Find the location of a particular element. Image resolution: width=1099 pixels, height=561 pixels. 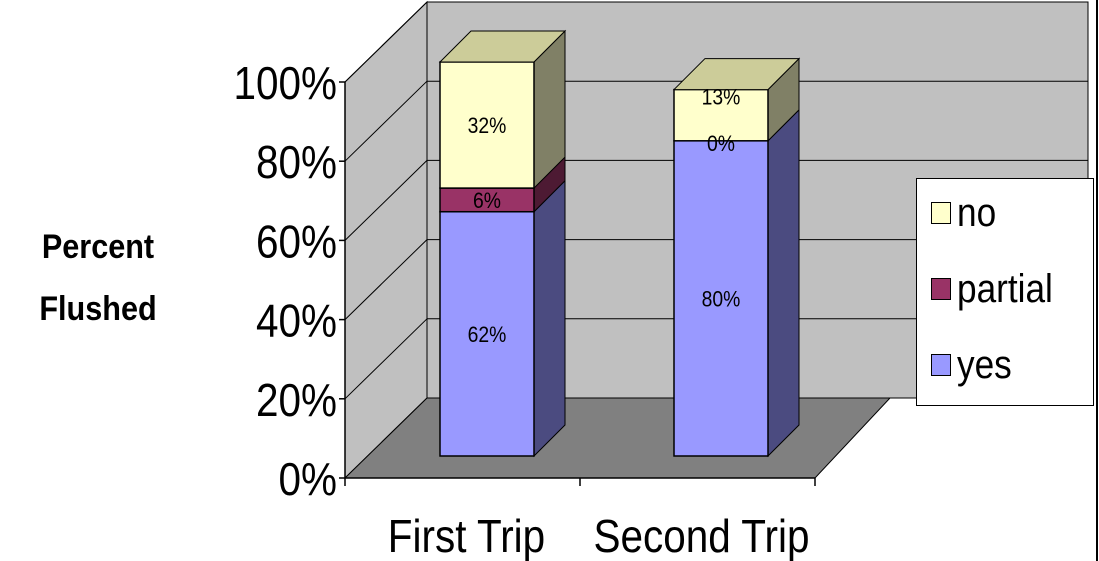

data-label-no: 32% is located at coordinates (487, 126).